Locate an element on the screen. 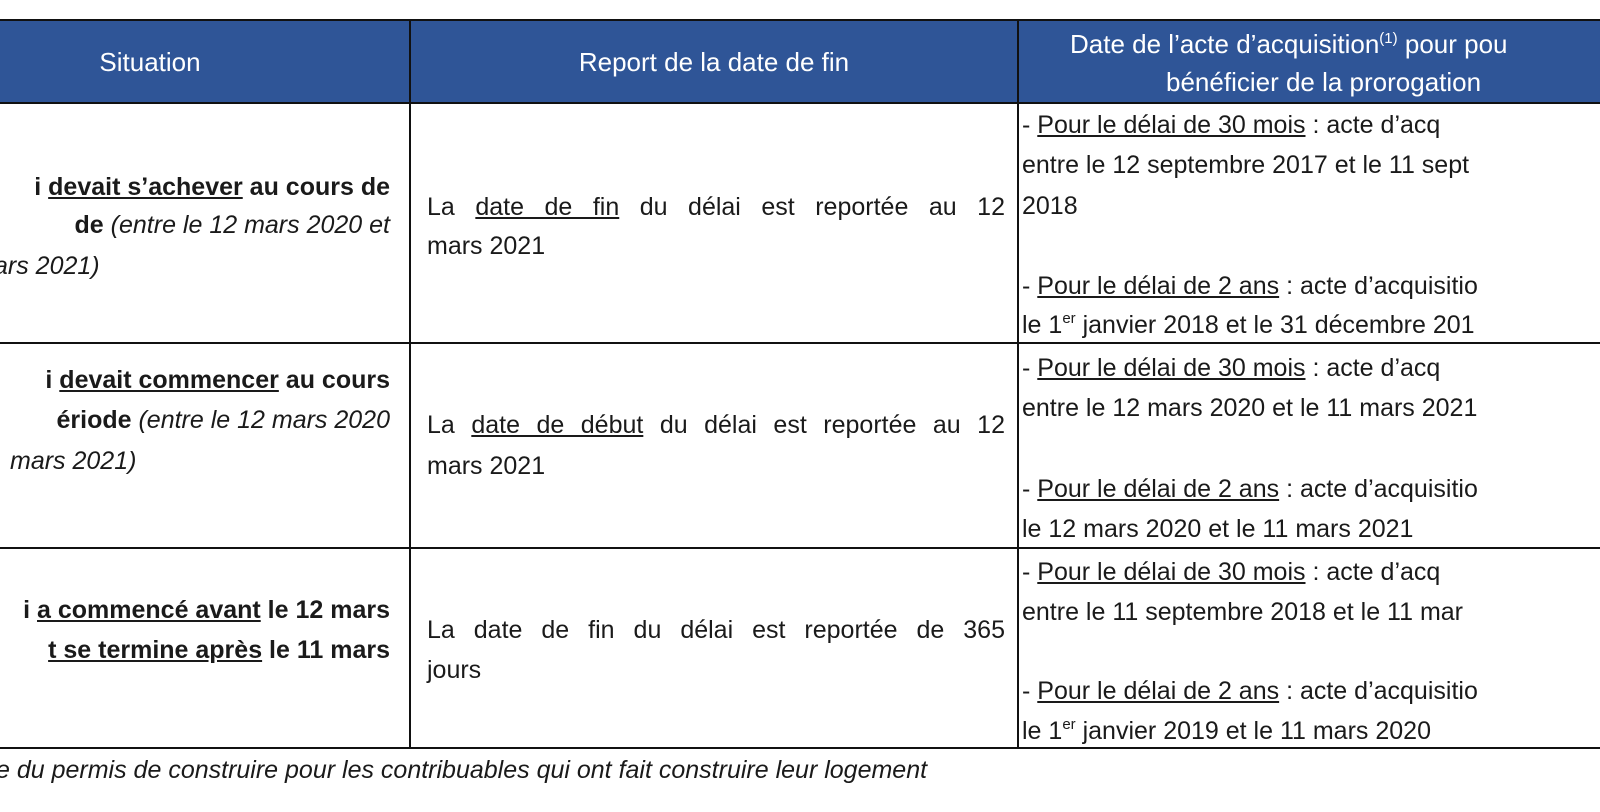 Image resolution: width=1600 pixels, height=812 pixels. text-line: ériode (entre le 12 mars 2020 is located at coordinates (195, 420).